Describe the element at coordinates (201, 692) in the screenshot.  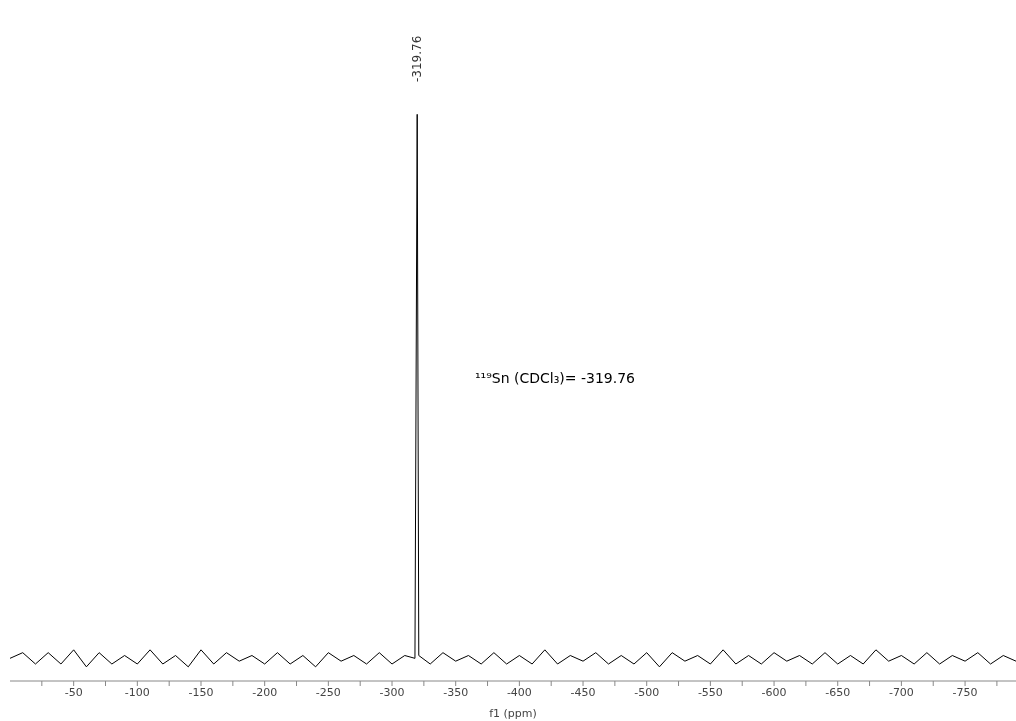
I see `x-tick-label: -150` at that location.